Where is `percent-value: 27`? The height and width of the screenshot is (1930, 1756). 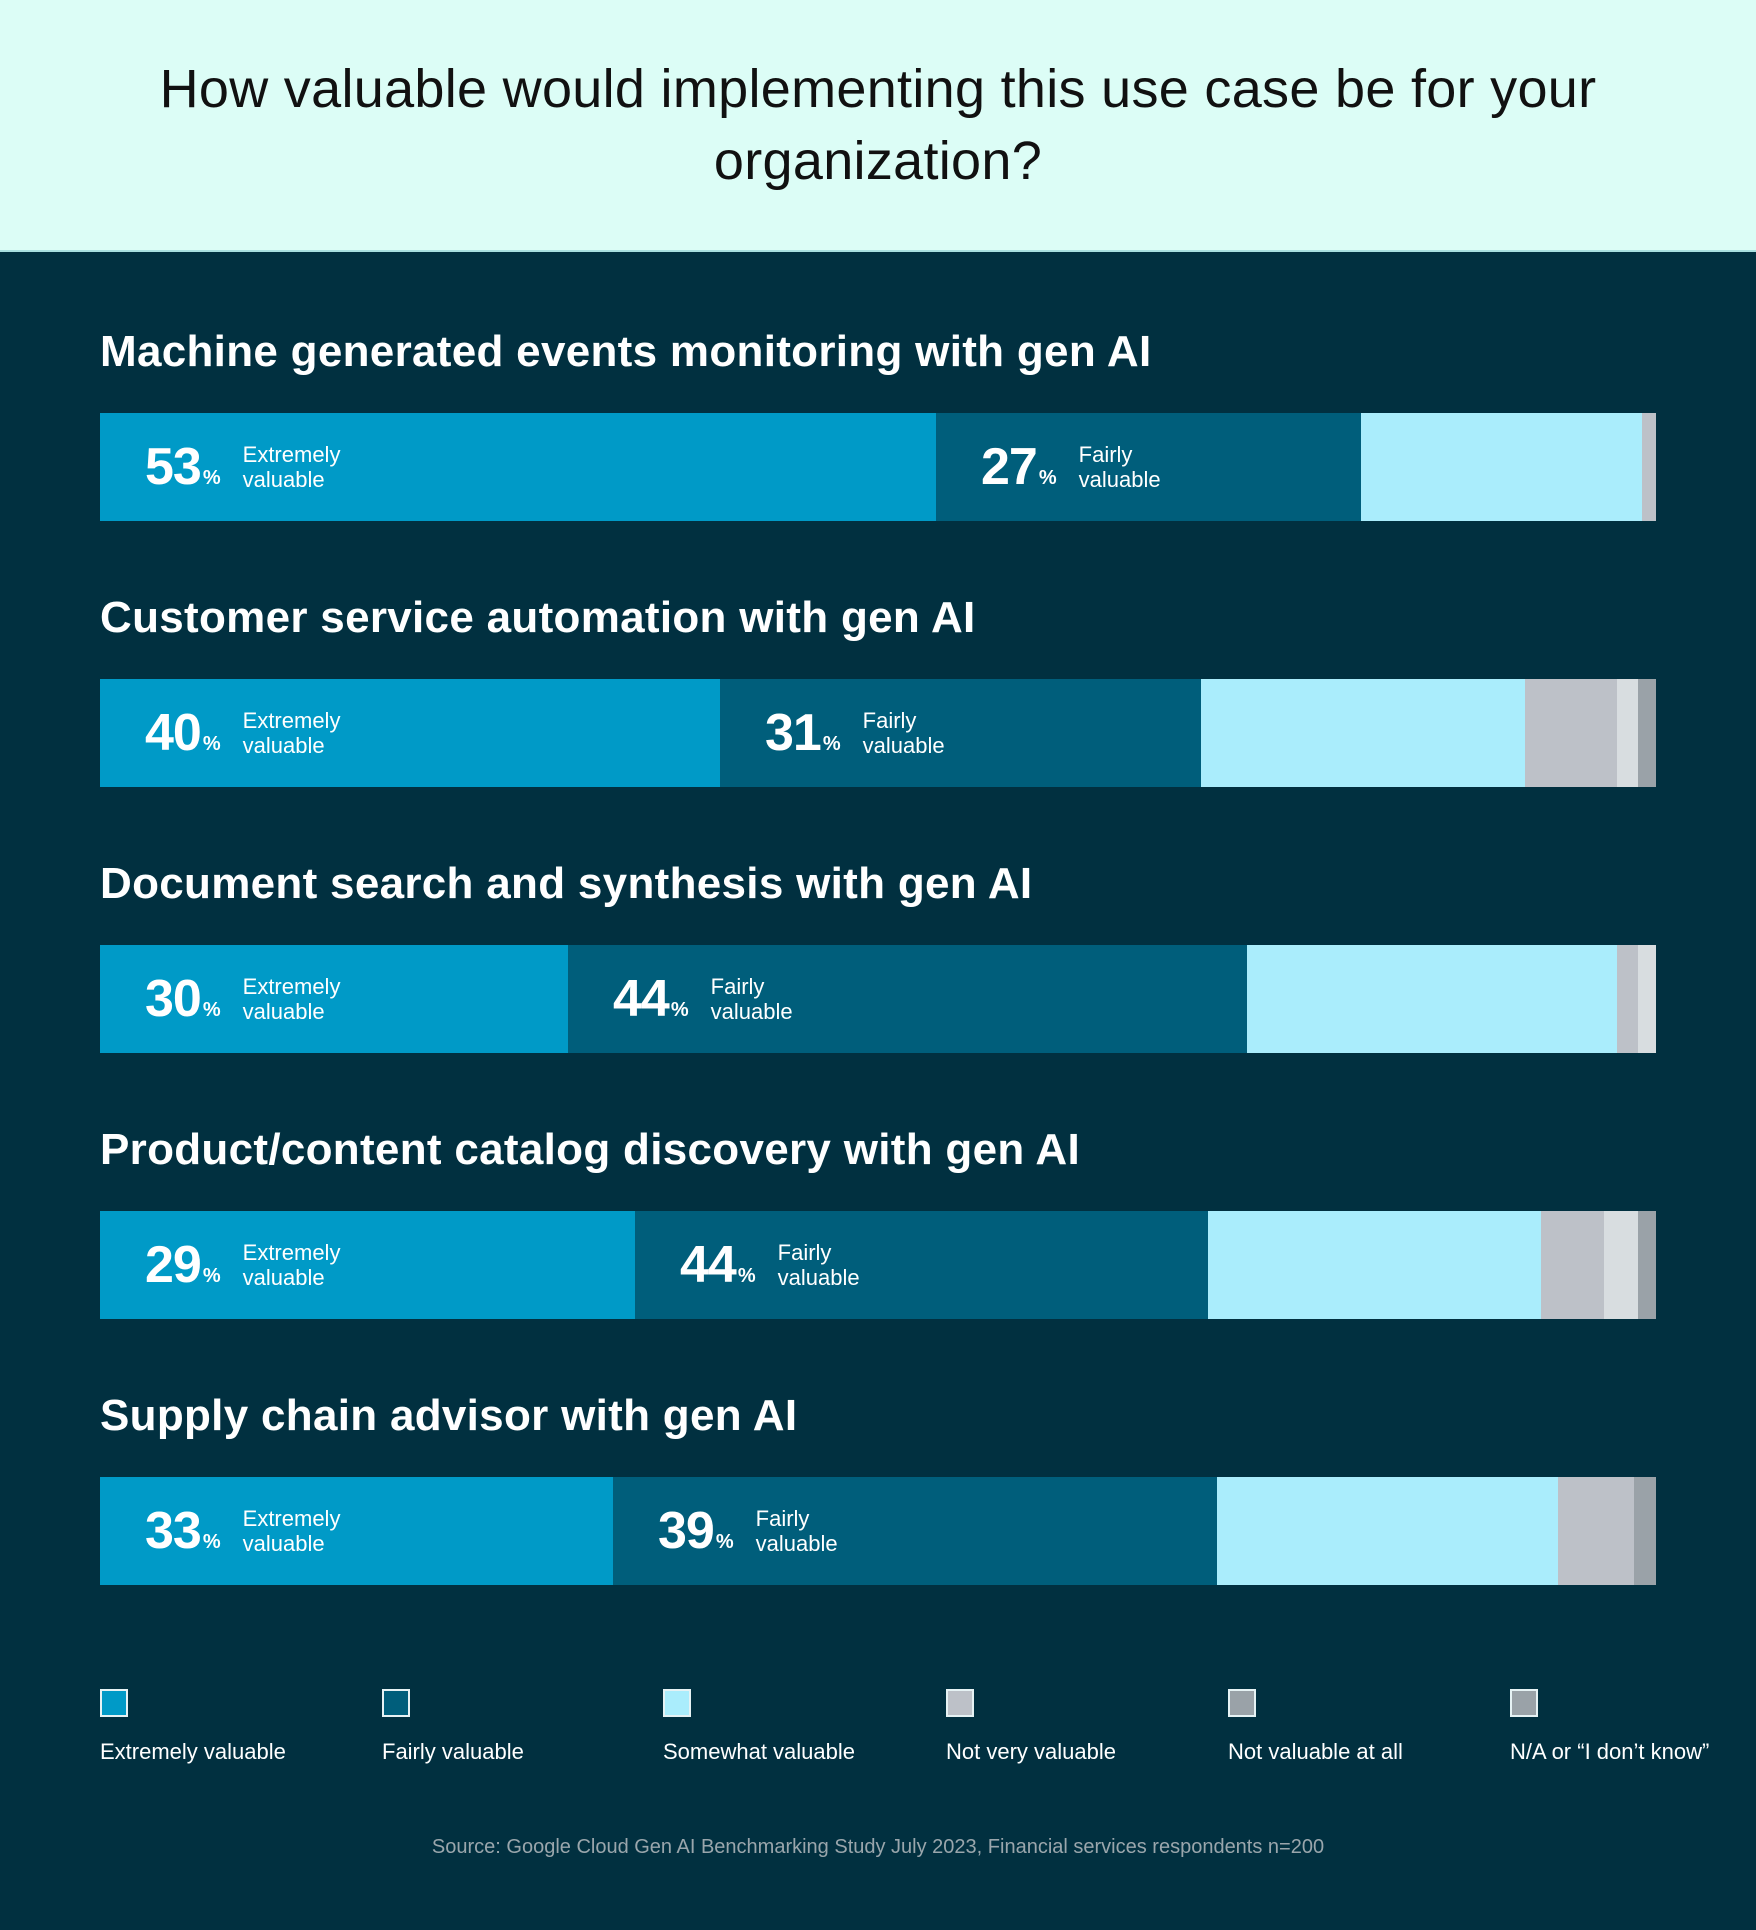
percent-value: 27 is located at coordinates (1009, 467).